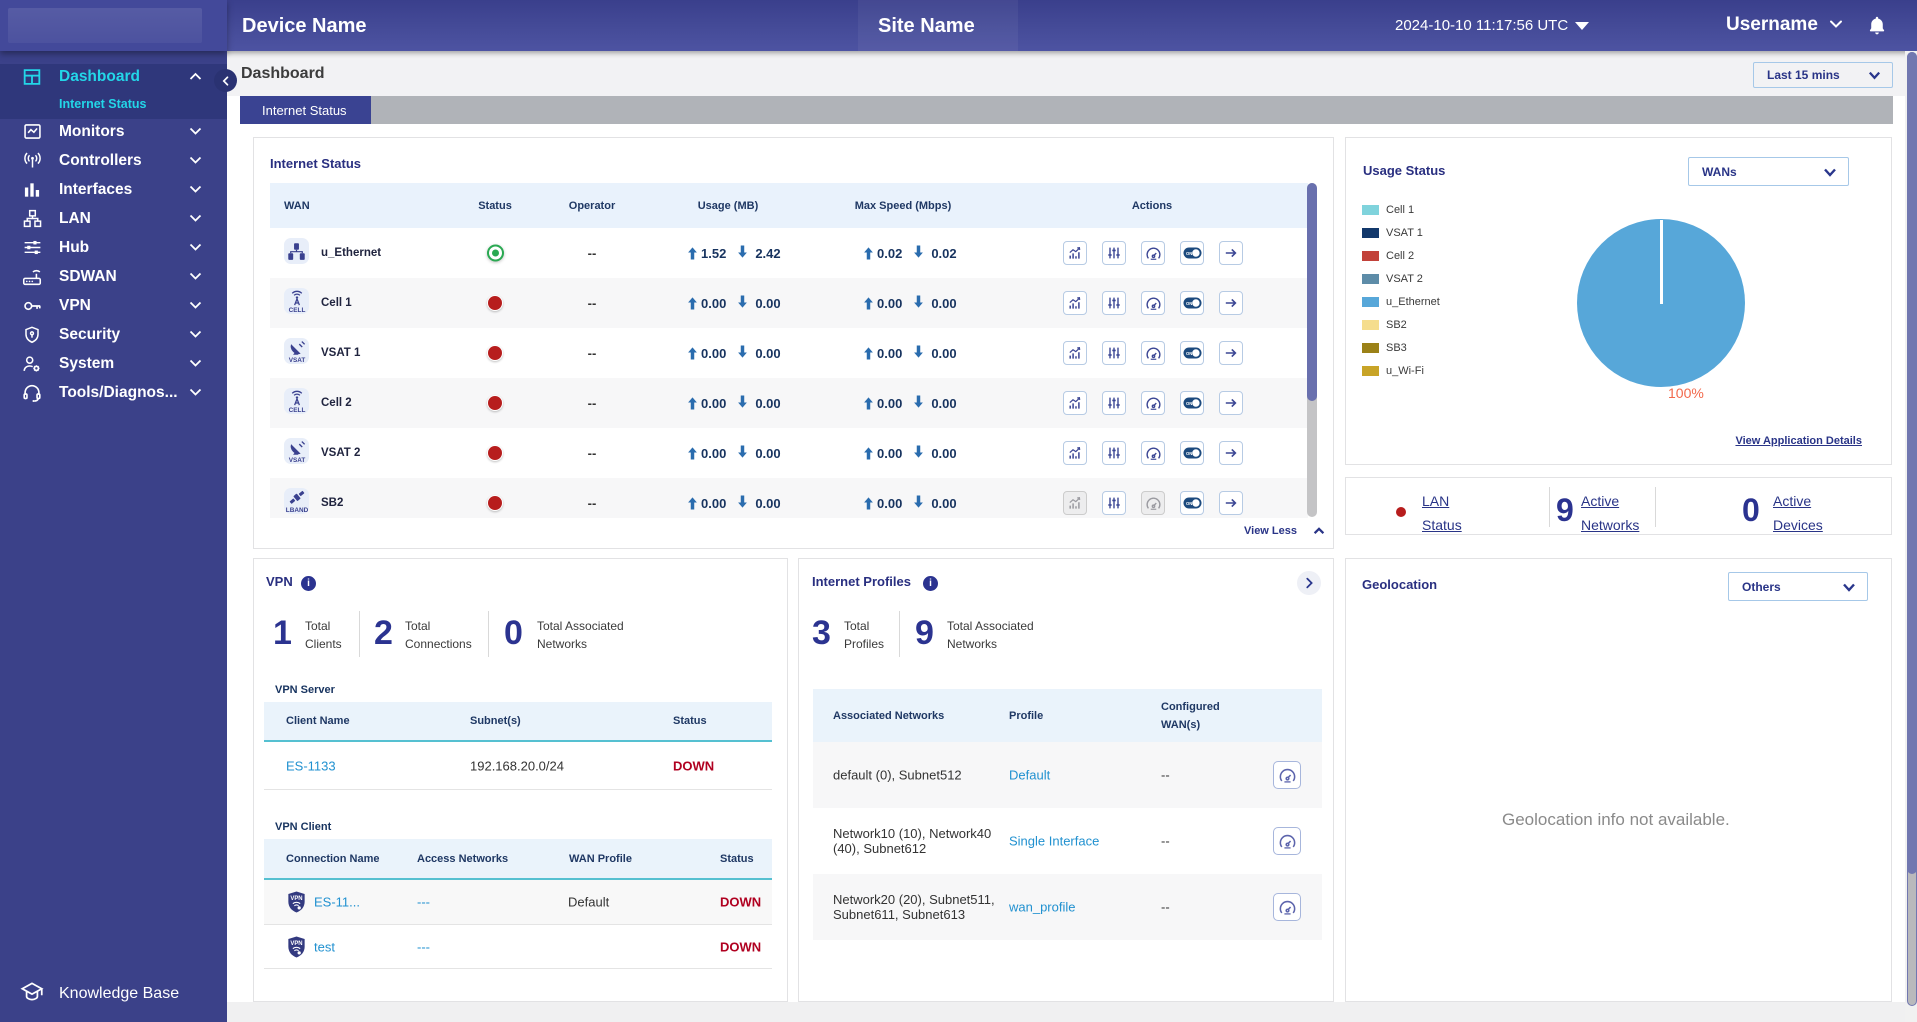 This screenshot has height=1022, width=1917. I want to click on svg-text: LBAND, so click(297, 510).